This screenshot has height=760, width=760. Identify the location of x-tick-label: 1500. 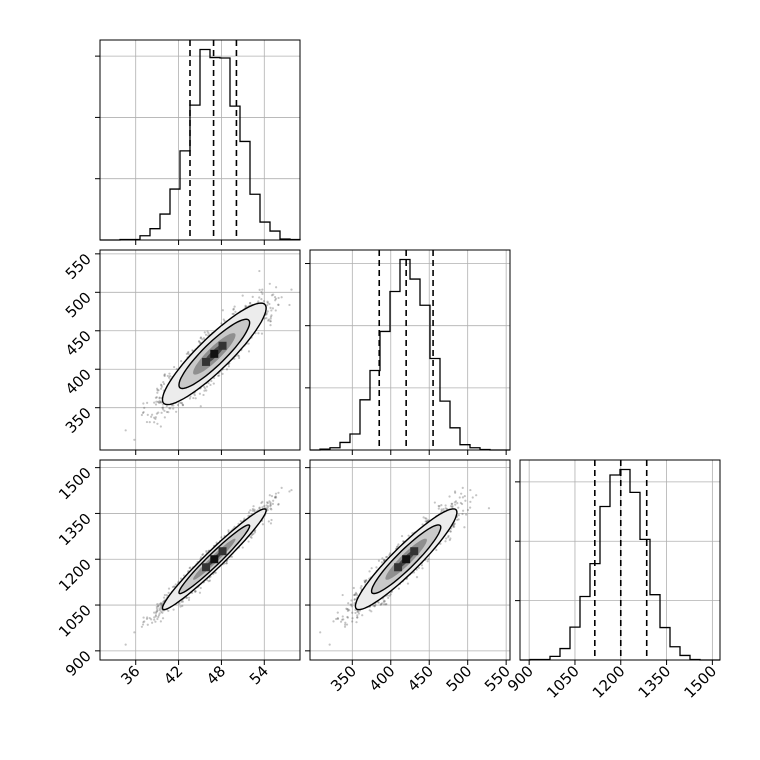
(700, 682).